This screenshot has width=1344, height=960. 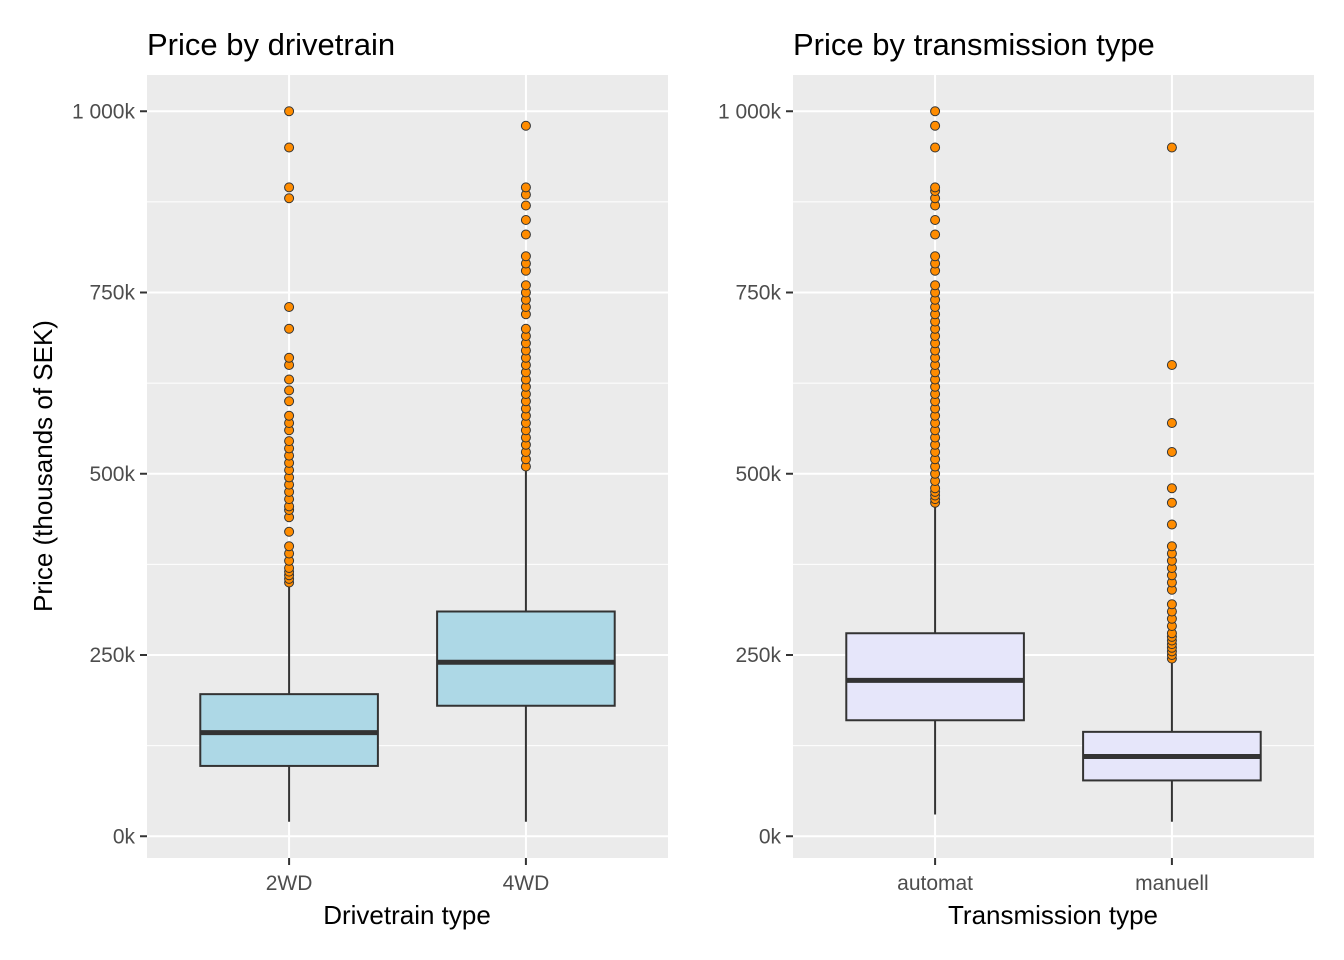 What do you see at coordinates (271, 44) in the screenshot?
I see `chart-title: Price by drivetrain` at bounding box center [271, 44].